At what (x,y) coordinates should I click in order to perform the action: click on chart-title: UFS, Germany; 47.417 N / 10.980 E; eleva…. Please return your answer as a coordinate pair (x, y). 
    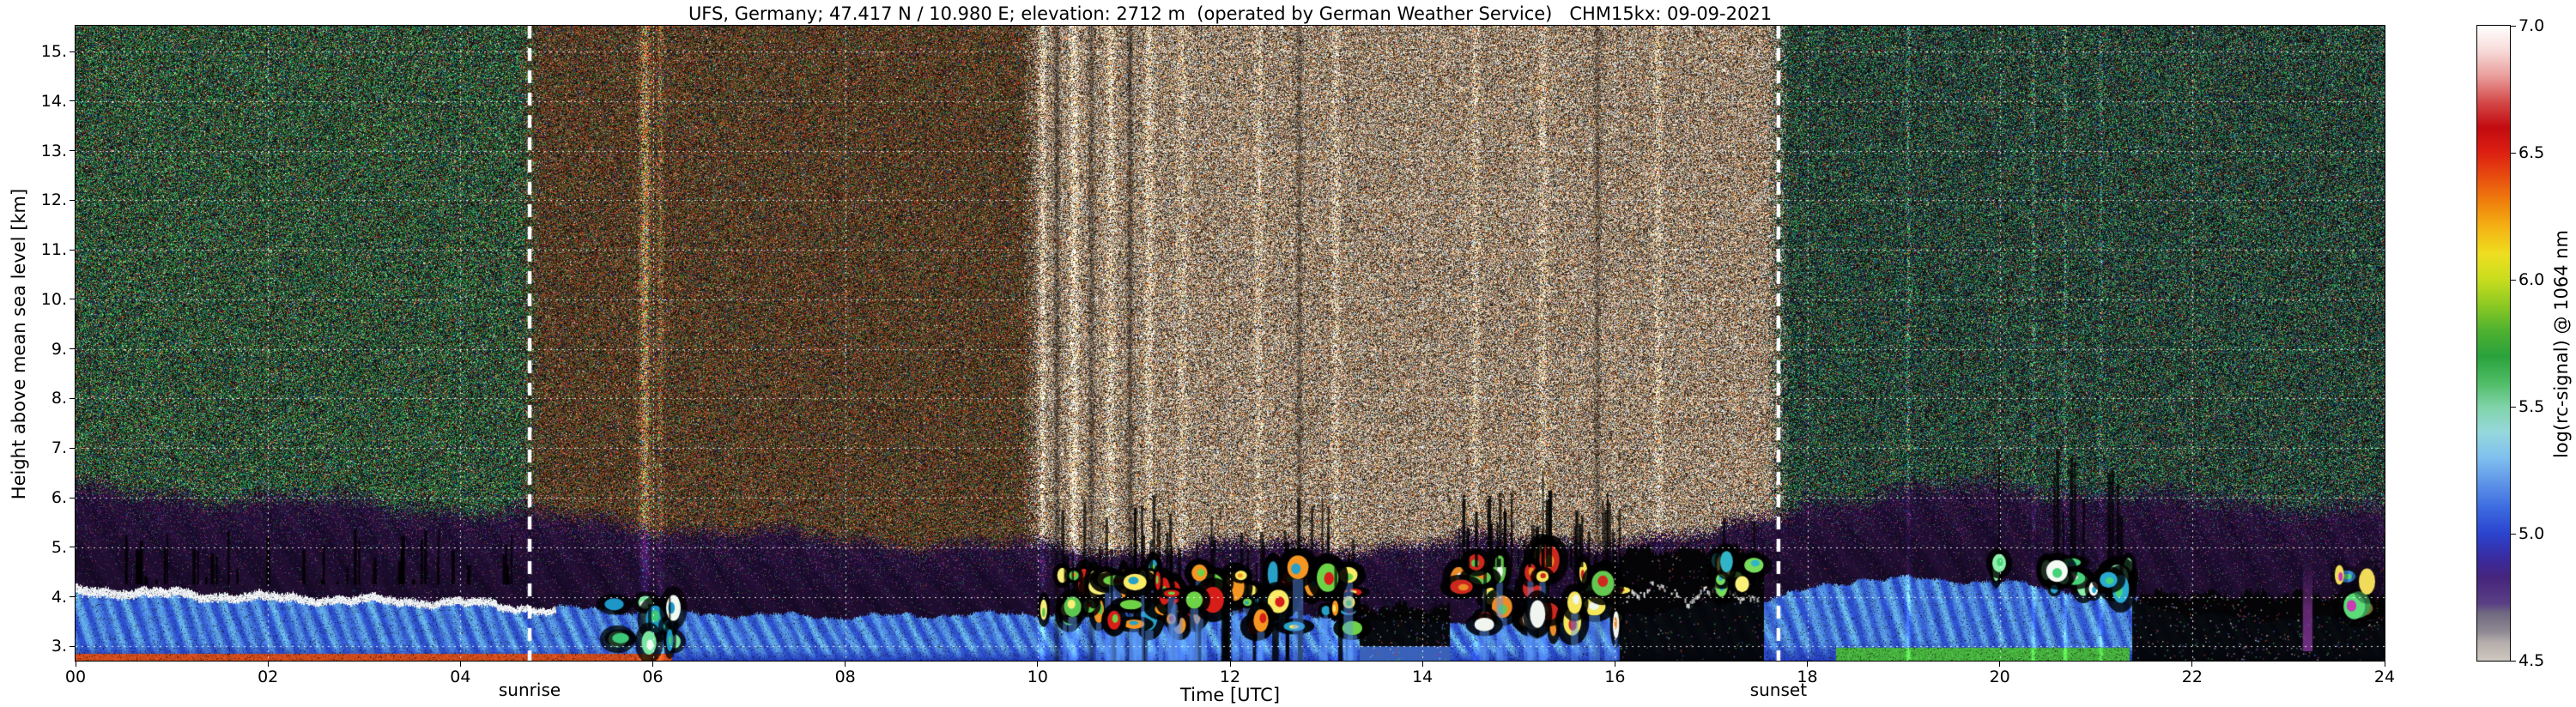
    Looking at the image, I should click on (1230, 14).